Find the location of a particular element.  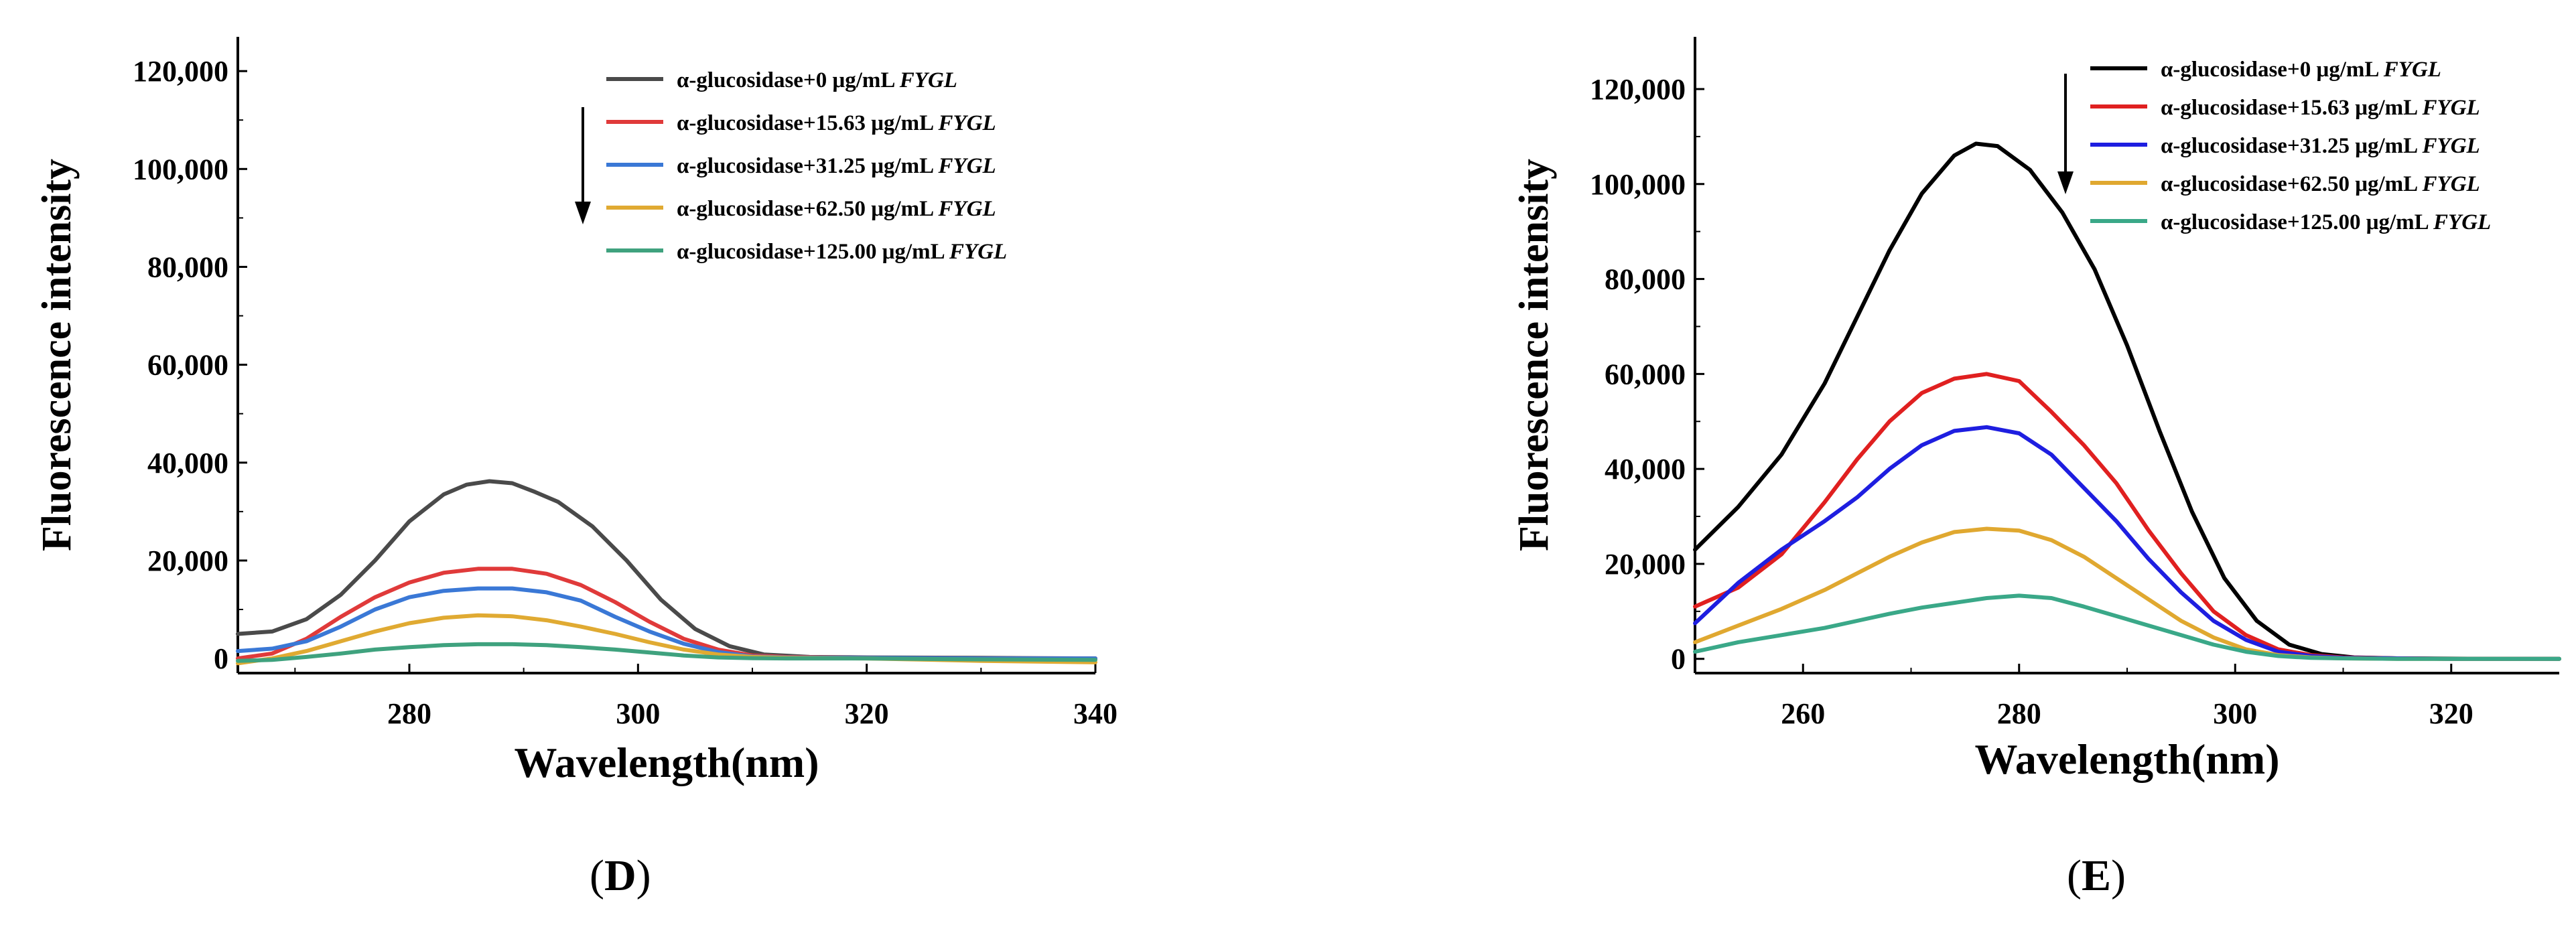

panel-caption-e-letter: E is located at coordinates (2096, 876).